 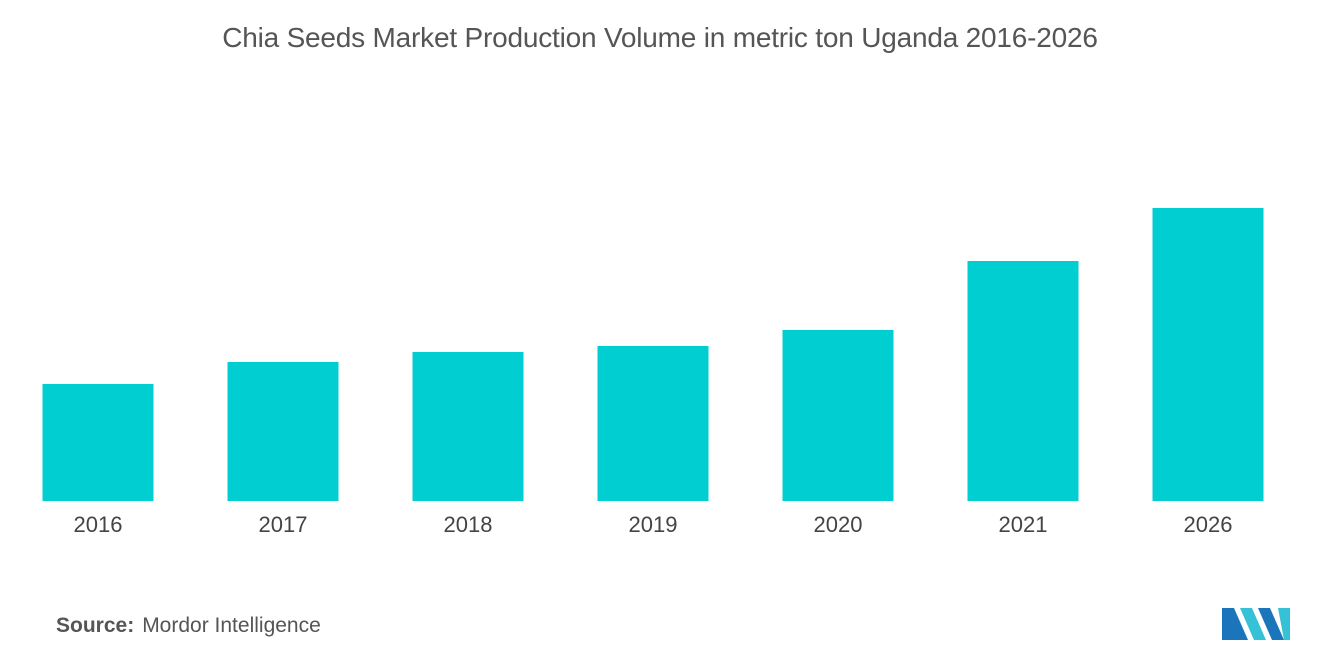 What do you see at coordinates (1256, 624) in the screenshot?
I see `mordor-intelligence-logo-icon` at bounding box center [1256, 624].